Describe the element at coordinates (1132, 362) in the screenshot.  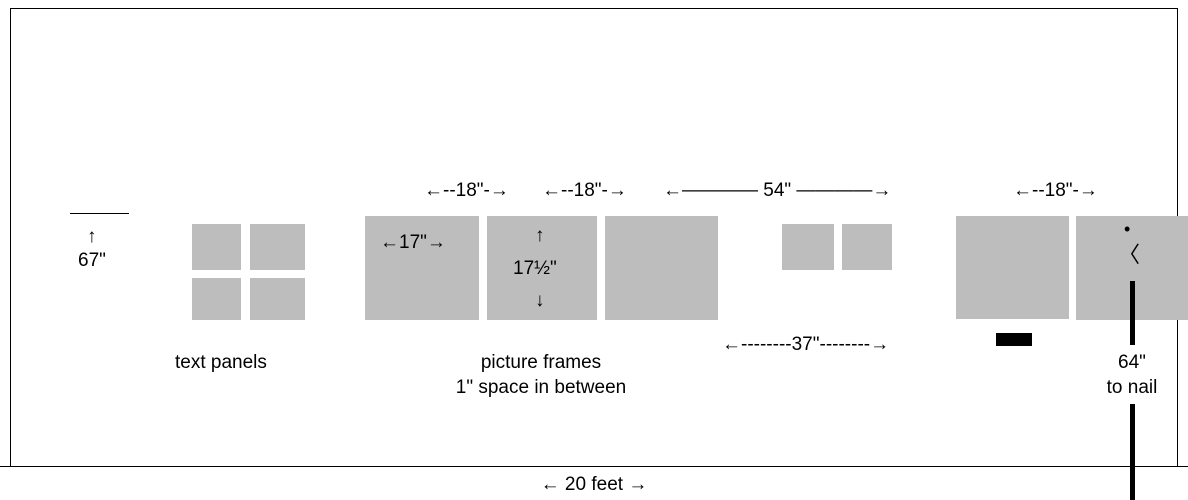
I see `nail-height-label: 64"` at that location.